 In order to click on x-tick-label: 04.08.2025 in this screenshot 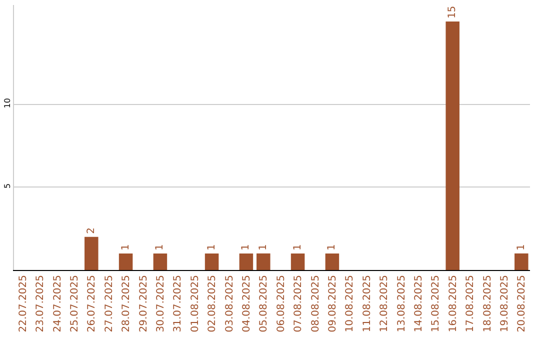, I will do `click(246, 303)`.